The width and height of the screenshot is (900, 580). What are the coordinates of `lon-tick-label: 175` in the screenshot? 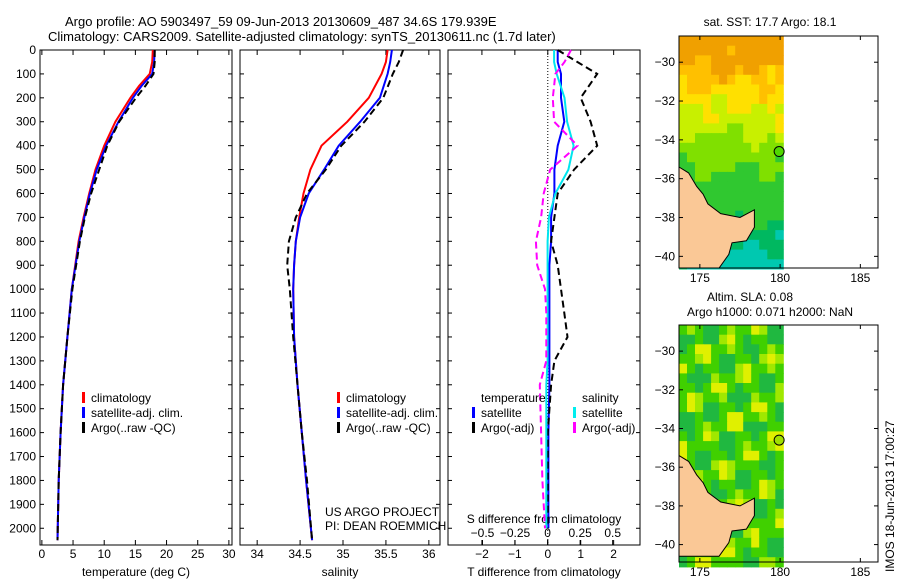 It's located at (700, 278).